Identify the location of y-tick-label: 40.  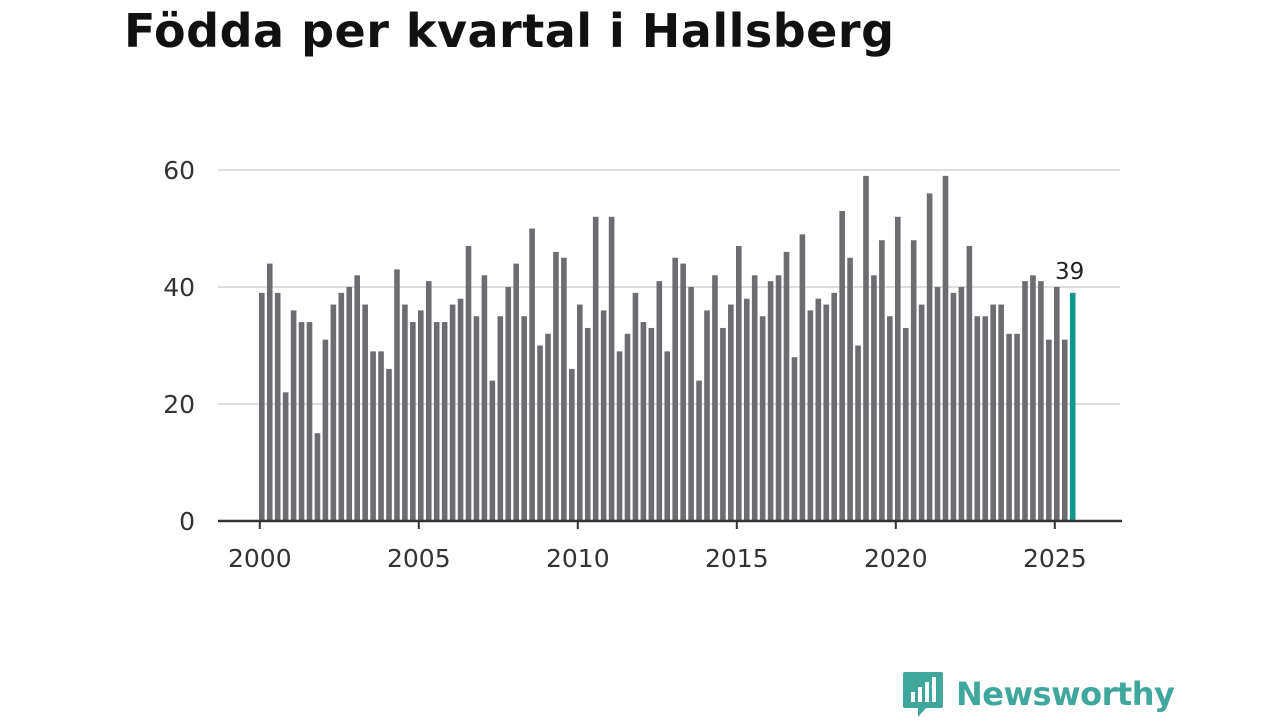
(179, 287).